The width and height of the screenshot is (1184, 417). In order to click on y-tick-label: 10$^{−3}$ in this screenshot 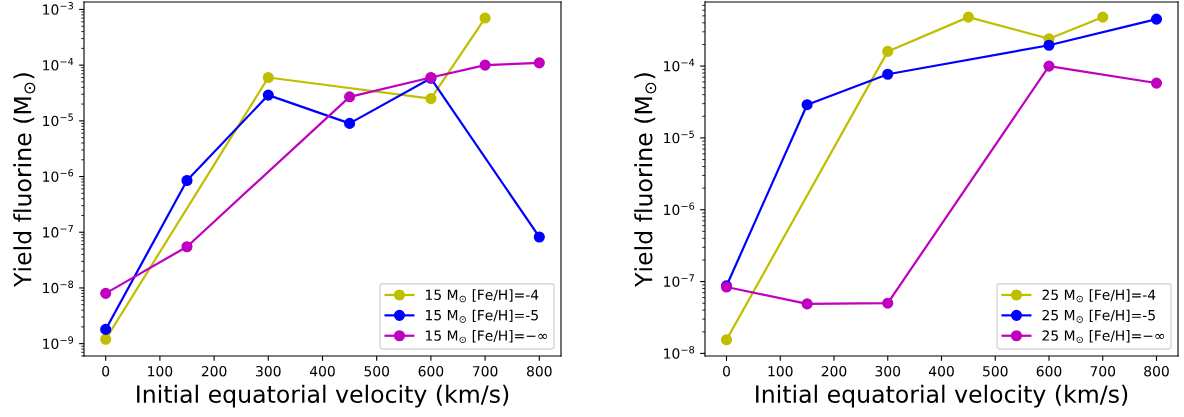, I will do `click(58, 8)`.